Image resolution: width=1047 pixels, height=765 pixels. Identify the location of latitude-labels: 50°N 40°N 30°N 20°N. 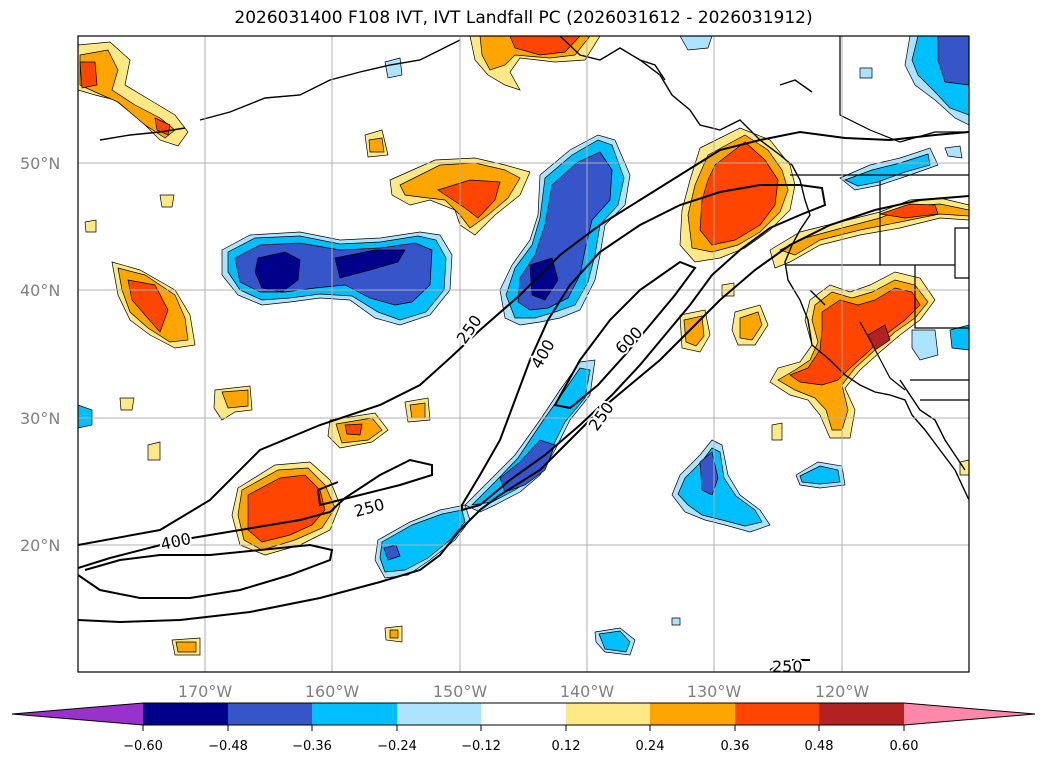
(40, 354).